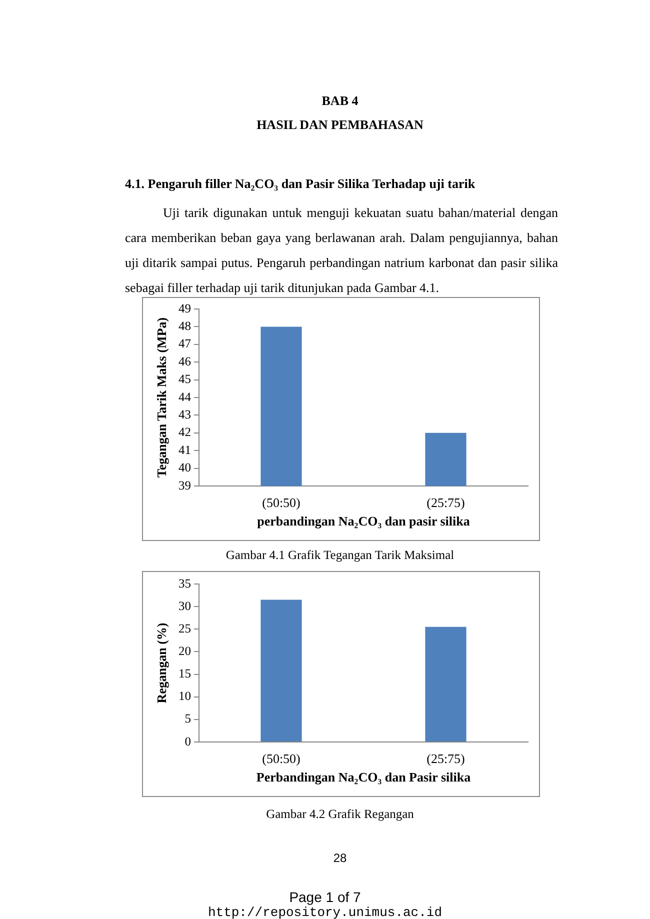  Describe the element at coordinates (340, 858) in the screenshot. I see `text: 28` at that location.